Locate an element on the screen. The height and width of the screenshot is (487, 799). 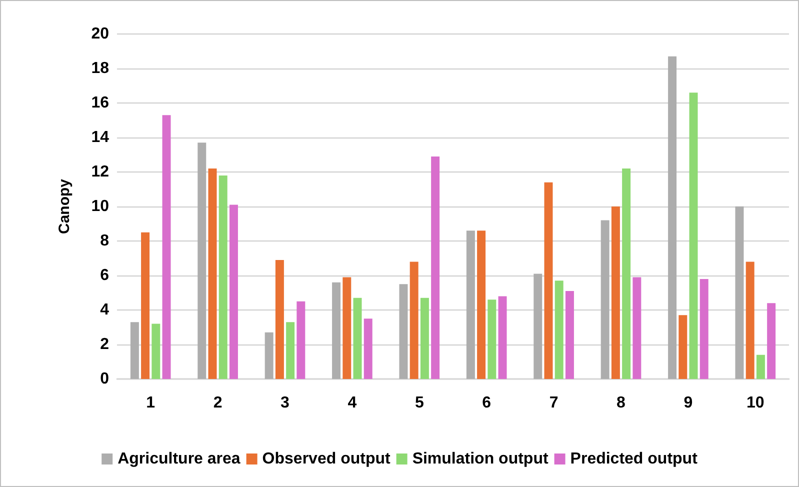
y-tick-label: 6 is located at coordinates (105, 275).